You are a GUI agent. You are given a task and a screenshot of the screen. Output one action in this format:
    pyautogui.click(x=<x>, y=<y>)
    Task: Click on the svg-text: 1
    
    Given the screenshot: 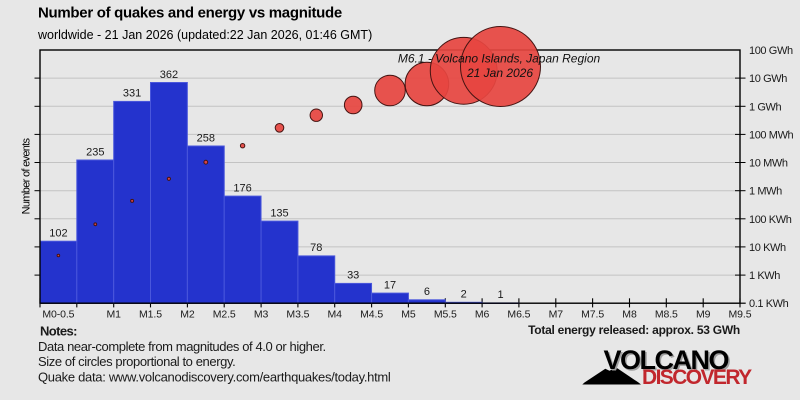 What is the action you would take?
    pyautogui.click(x=500, y=295)
    